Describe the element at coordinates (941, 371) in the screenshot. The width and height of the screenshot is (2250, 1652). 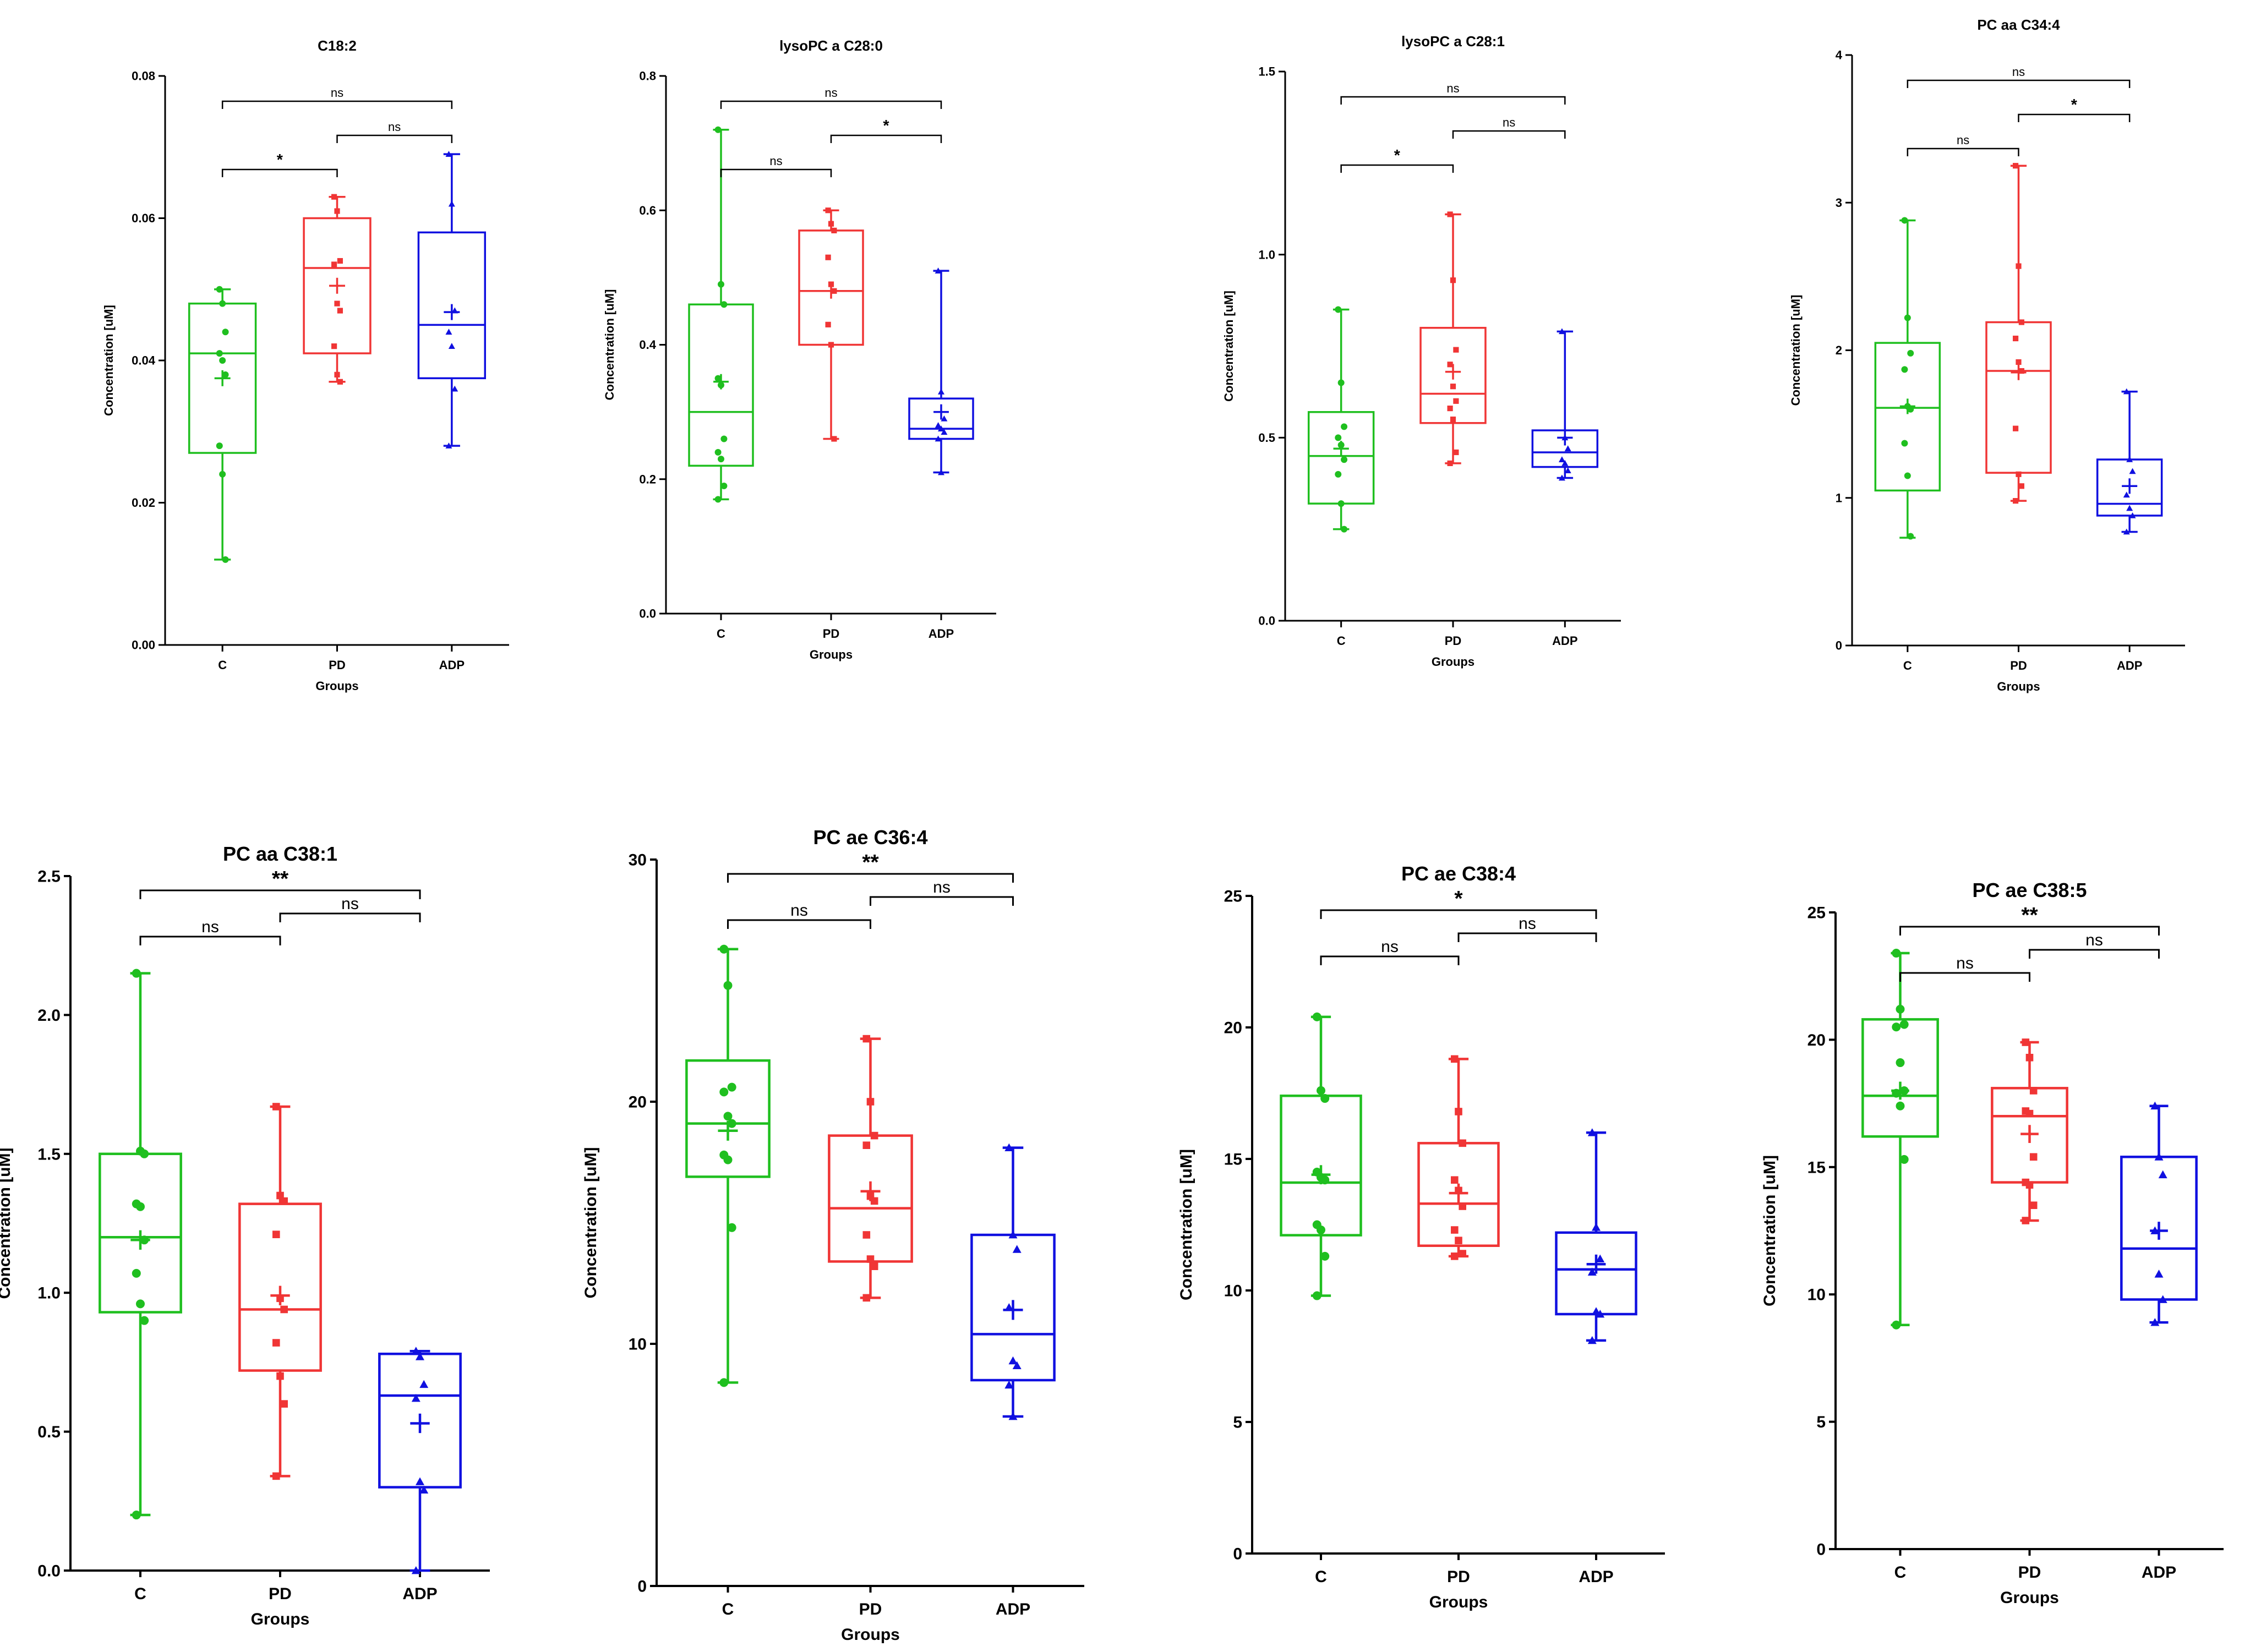
I see `box-adp` at that location.